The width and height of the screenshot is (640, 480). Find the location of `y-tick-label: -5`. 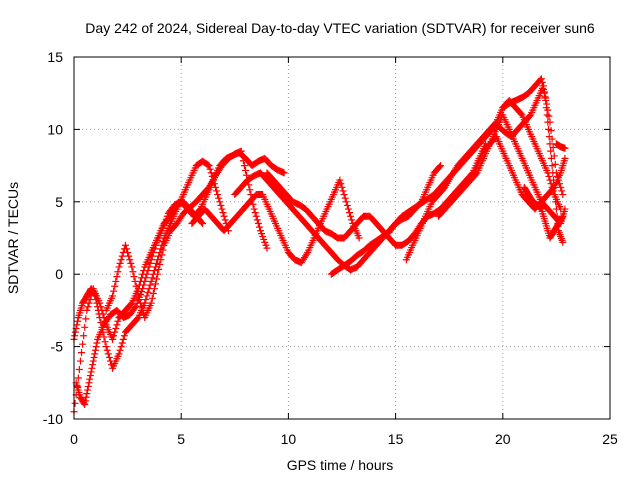

y-tick-label: -5 is located at coordinates (57, 347).